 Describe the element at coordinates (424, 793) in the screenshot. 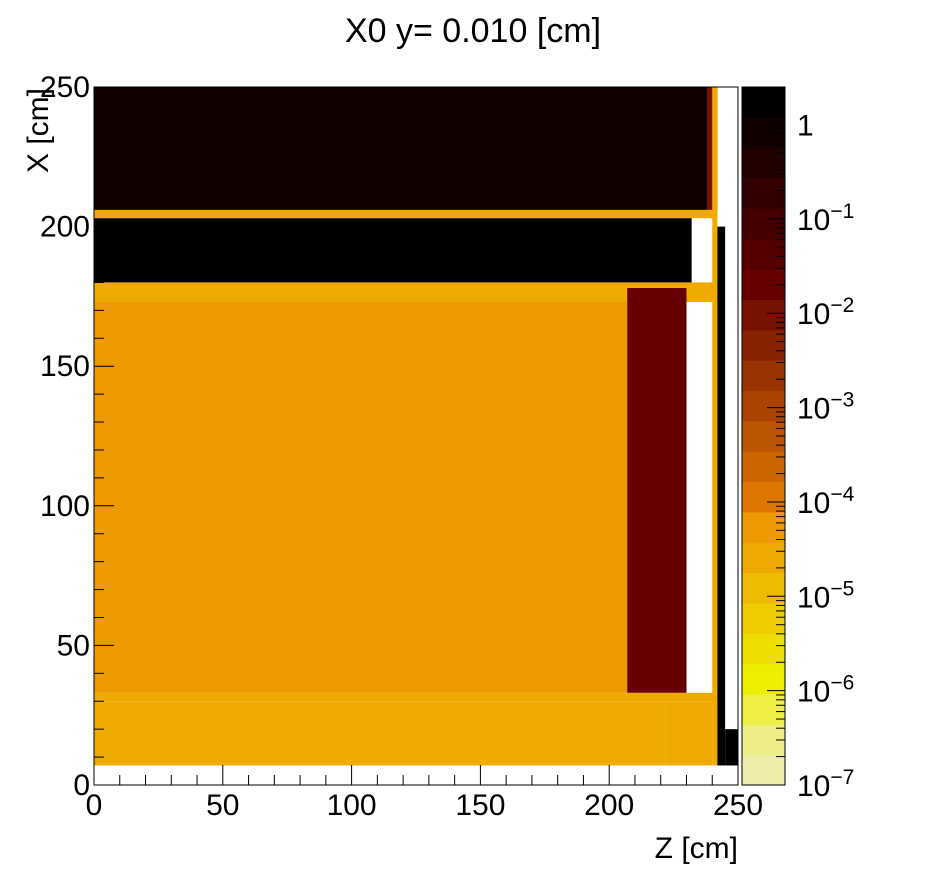

I see `x-axis: 0 50 100 150 200 250` at that location.